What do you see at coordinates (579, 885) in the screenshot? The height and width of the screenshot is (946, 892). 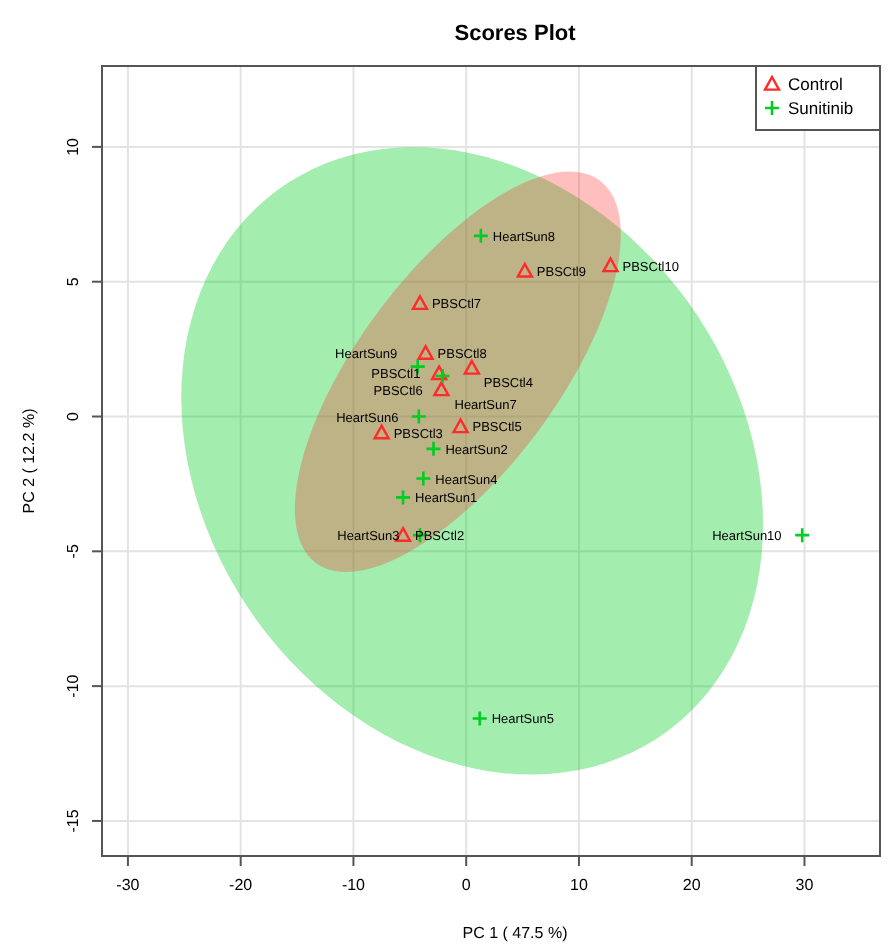 I see `x-tick-label: 10` at bounding box center [579, 885].